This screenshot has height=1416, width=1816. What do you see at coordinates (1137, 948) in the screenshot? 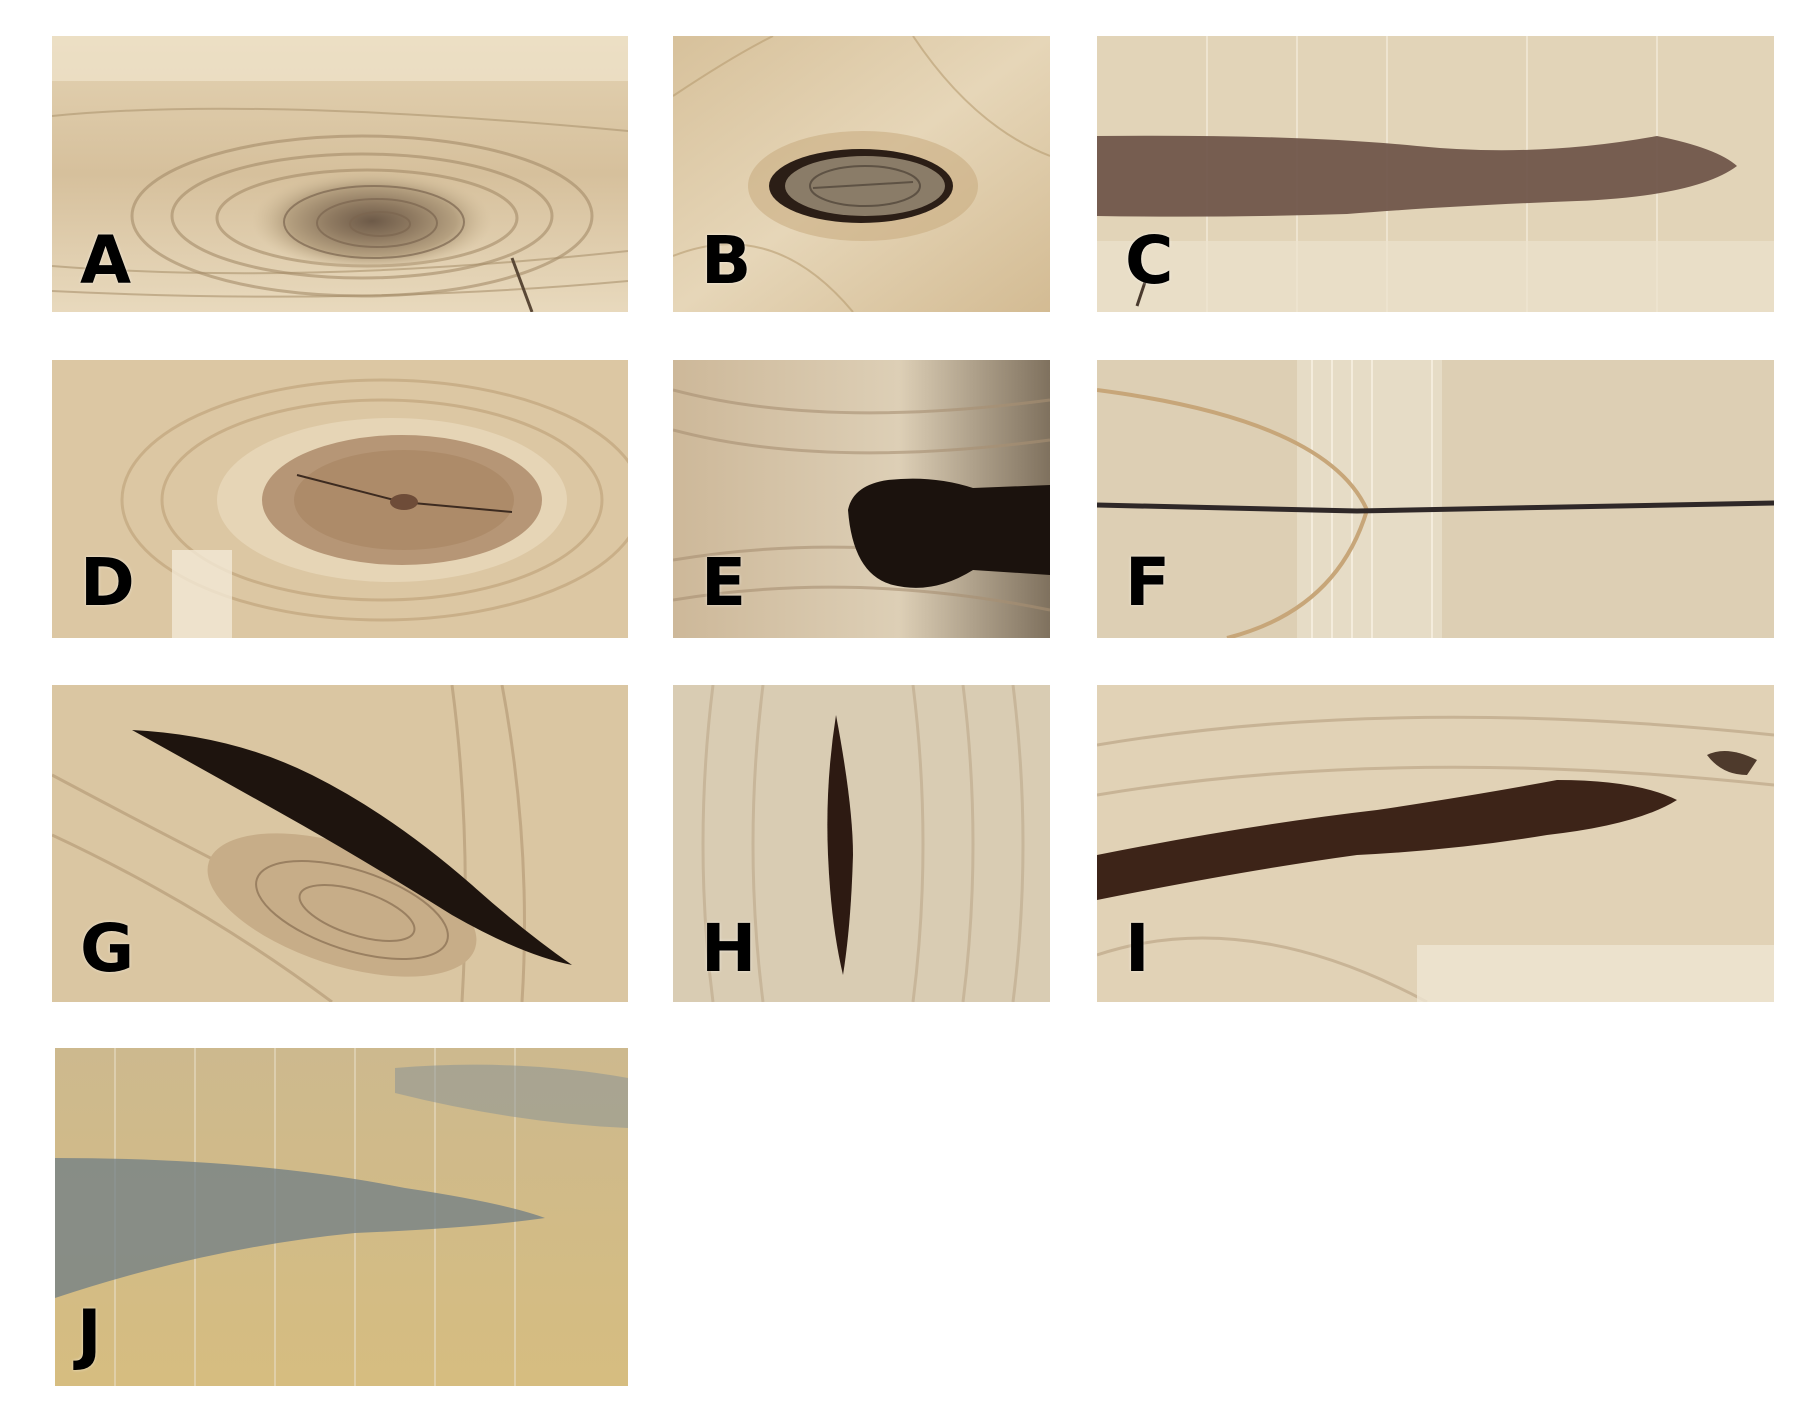
I see `panel-label-i: I` at bounding box center [1137, 948].